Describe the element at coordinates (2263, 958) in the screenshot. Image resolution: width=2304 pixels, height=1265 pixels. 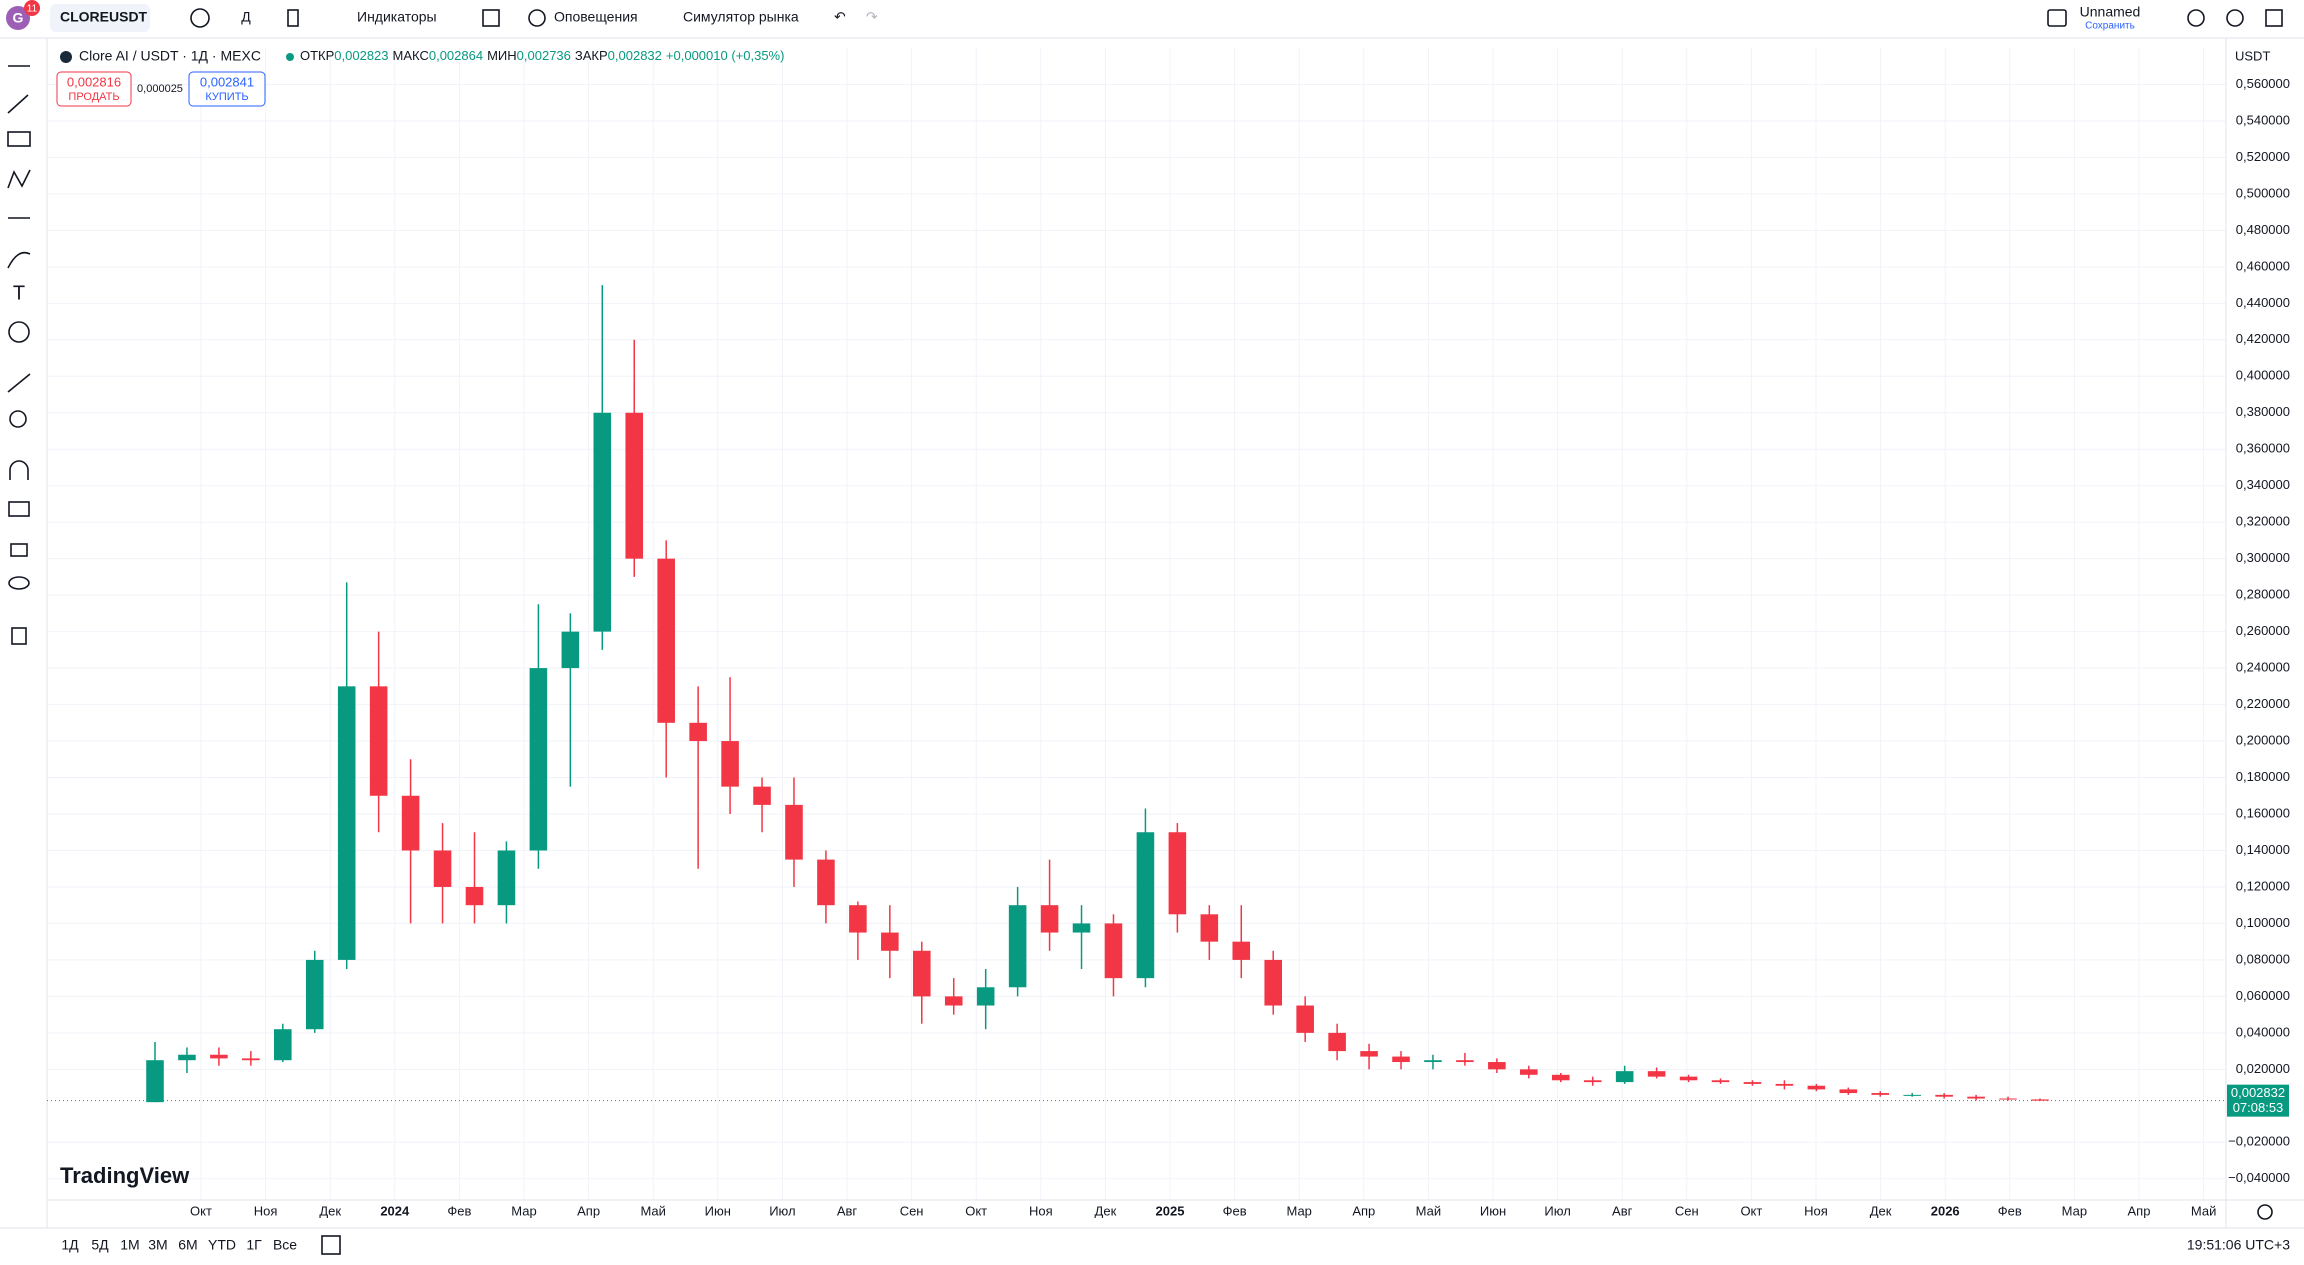
I see `y-tick-label: 0,080000` at that location.